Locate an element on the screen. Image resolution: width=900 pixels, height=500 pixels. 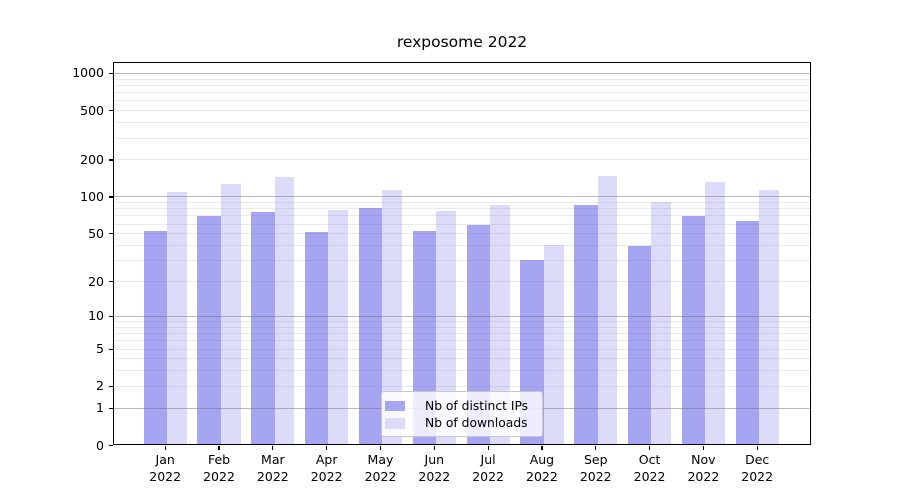
y-tick-label: 500 is located at coordinates (92, 110).